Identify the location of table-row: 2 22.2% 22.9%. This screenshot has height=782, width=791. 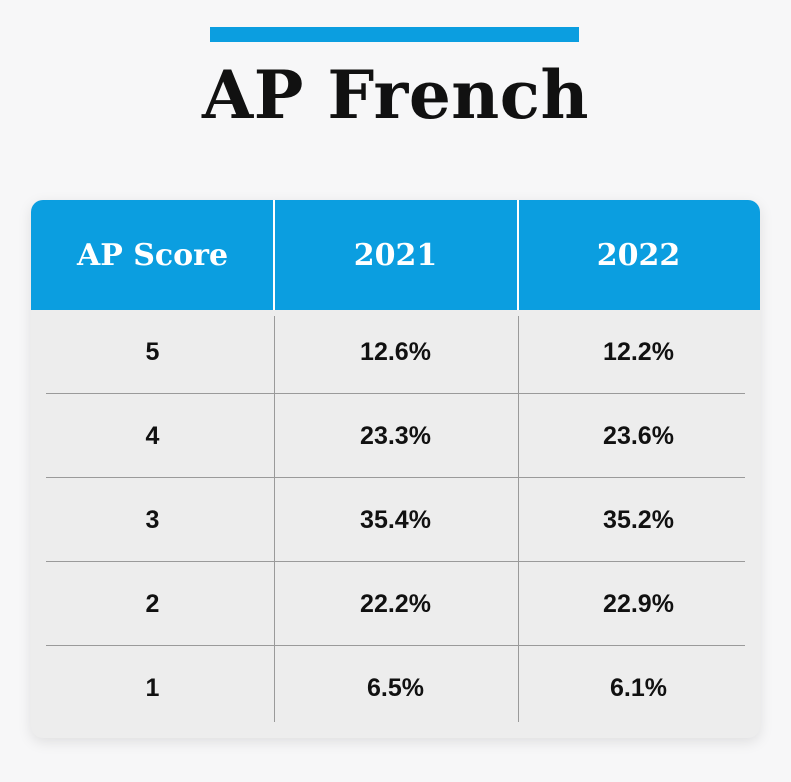
(395, 604).